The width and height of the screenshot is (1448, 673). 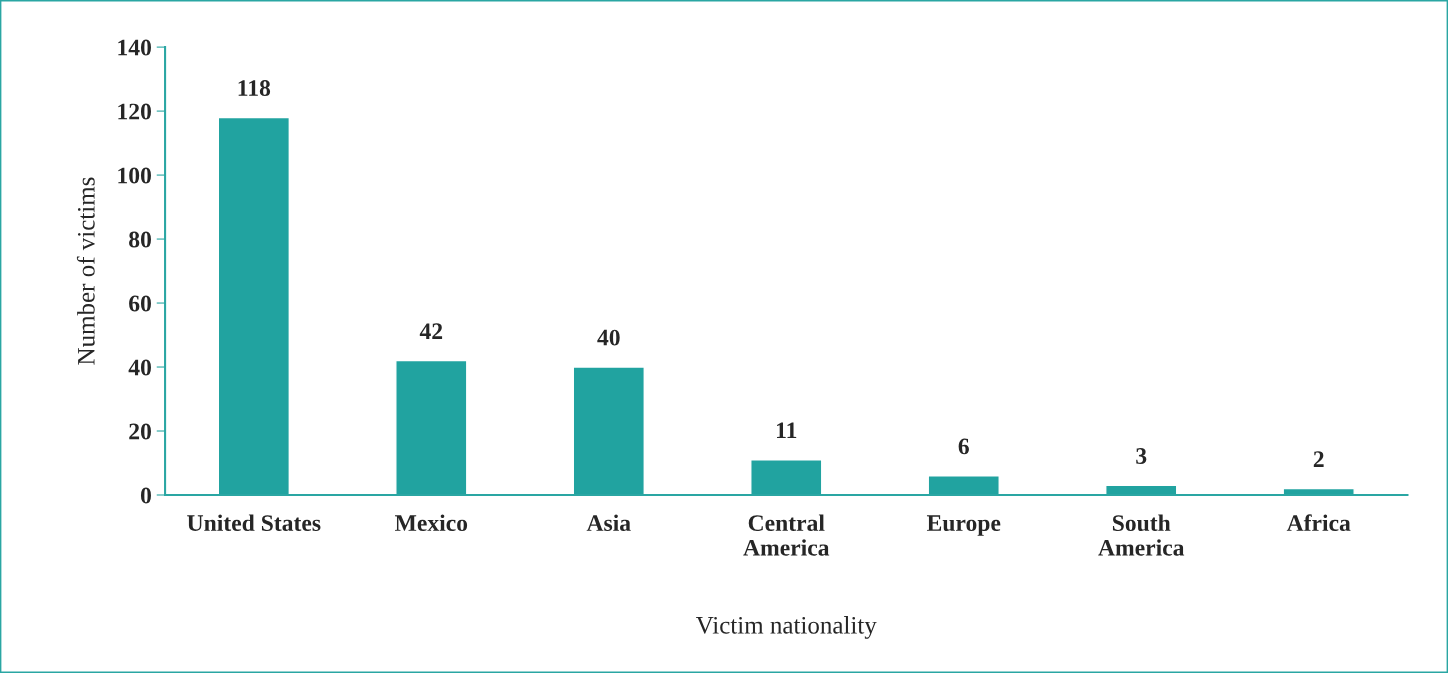 What do you see at coordinates (786, 535) in the screenshot?
I see `x-tick-label: Central America` at bounding box center [786, 535].